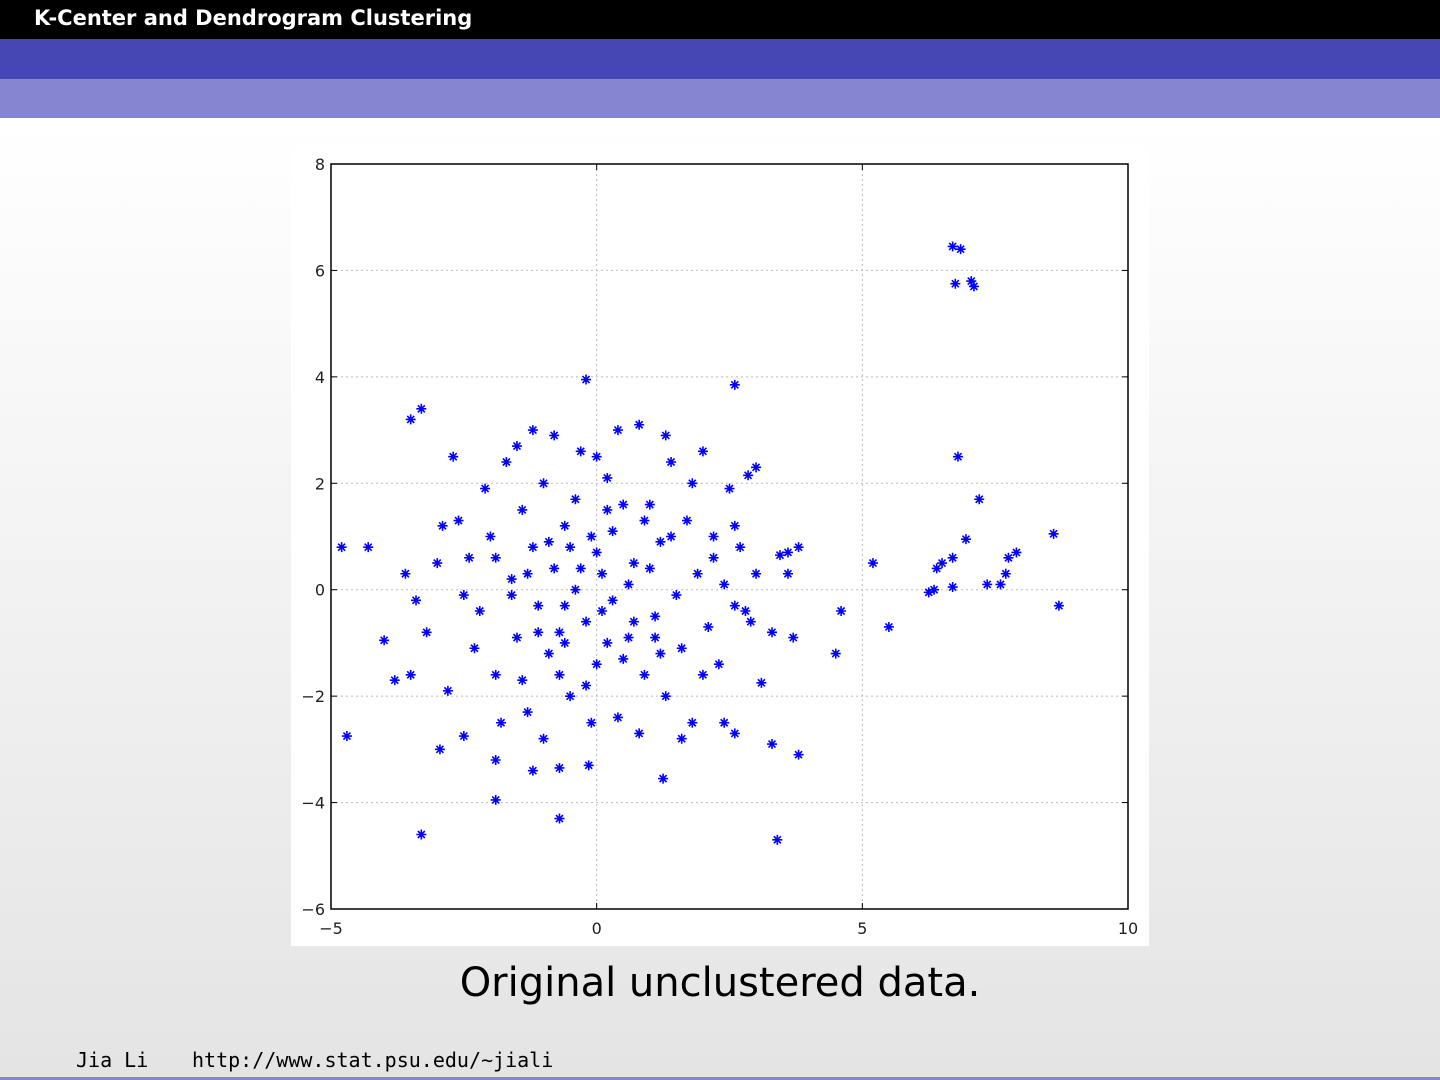 This screenshot has height=1080, width=1440. I want to click on x-tick-label: 0, so click(597, 928).